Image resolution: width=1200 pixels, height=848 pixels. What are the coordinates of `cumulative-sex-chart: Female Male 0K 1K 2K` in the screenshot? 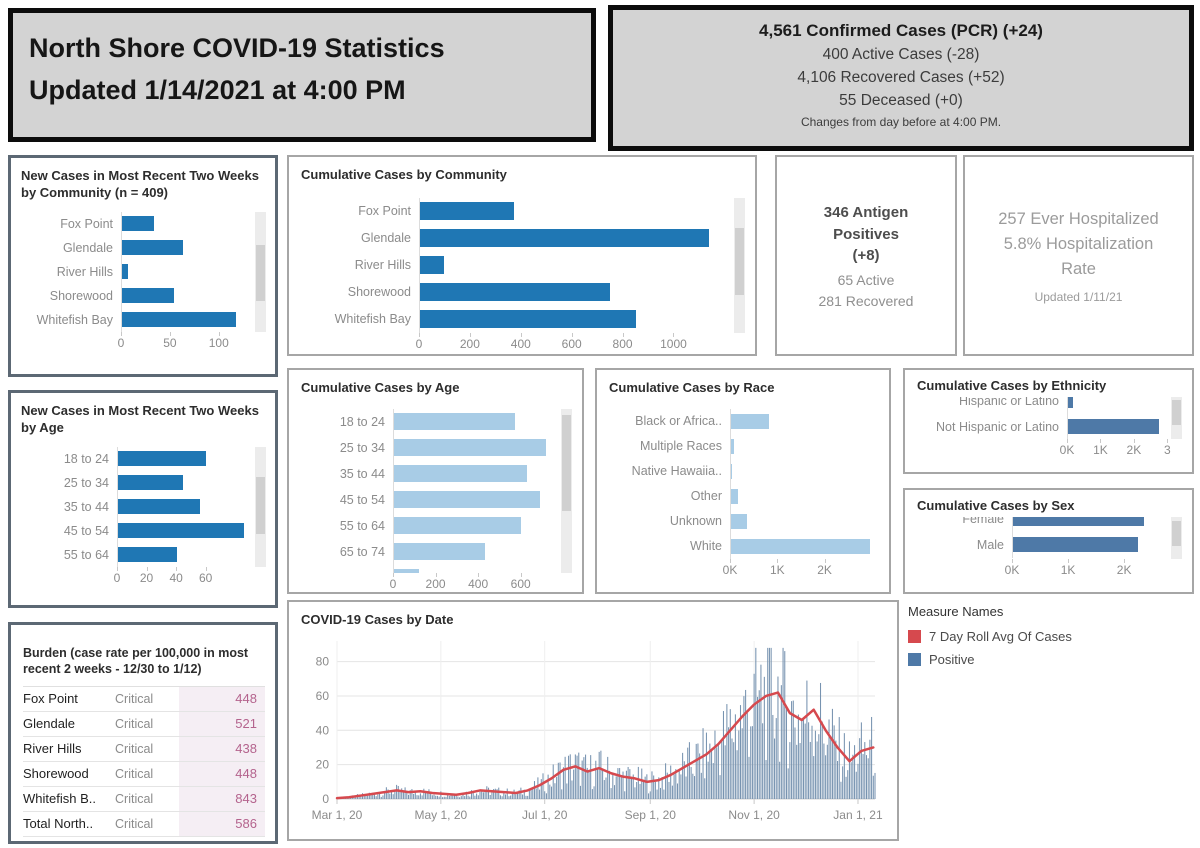 It's located at (1049, 546).